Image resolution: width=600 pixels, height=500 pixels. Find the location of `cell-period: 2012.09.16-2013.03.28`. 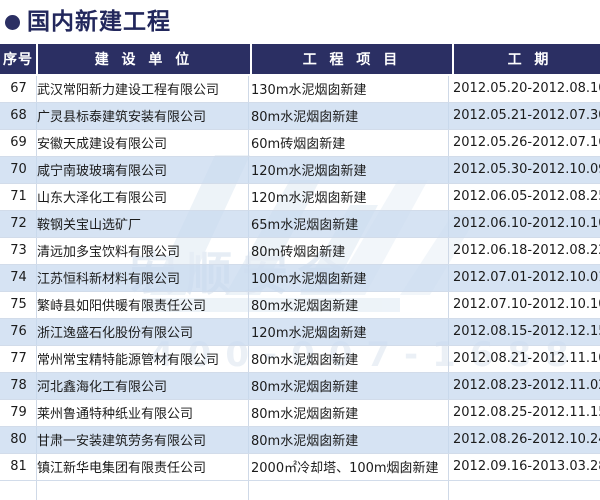

cell-period: 2012.09.16-2013.03.28 is located at coordinates (526, 467).